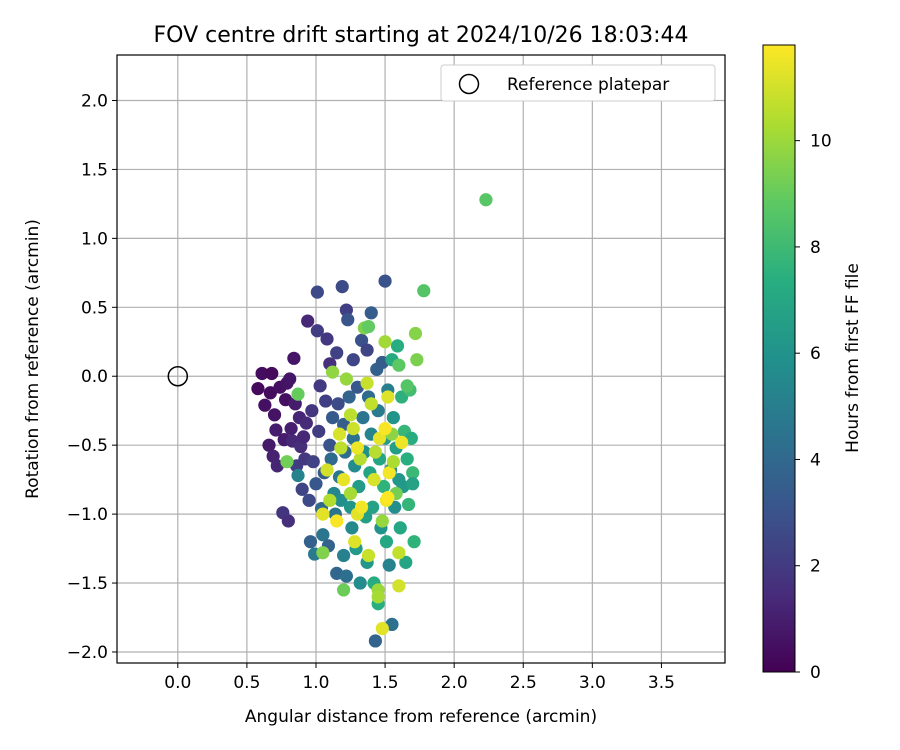 The height and width of the screenshot is (750, 900). I want to click on colorbar-label: Hours from first FF file, so click(853, 358).